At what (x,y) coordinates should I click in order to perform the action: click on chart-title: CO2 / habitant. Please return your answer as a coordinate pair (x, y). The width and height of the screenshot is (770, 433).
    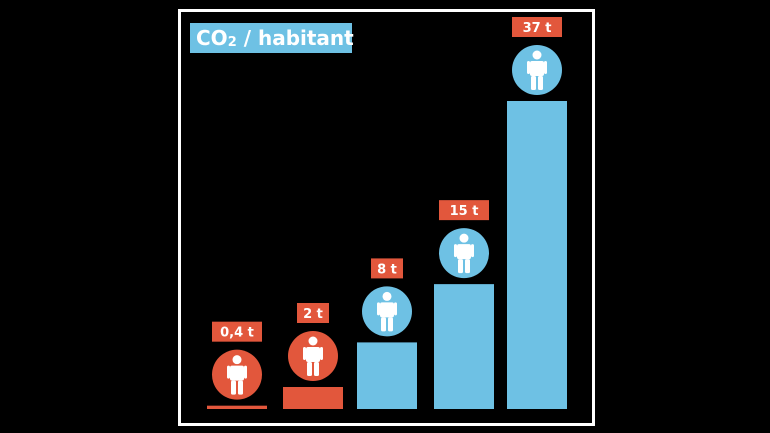
    Looking at the image, I should click on (272, 38).